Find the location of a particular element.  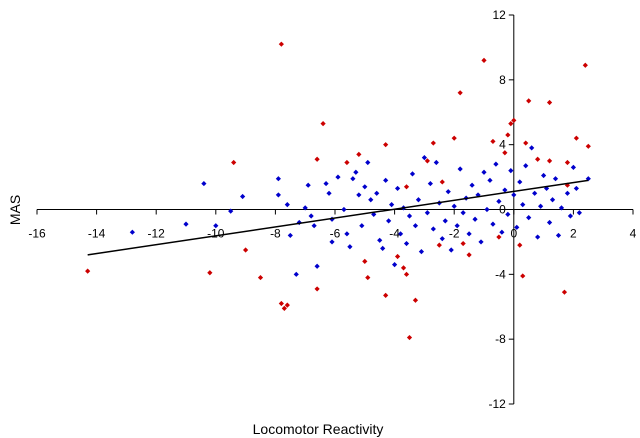

x-tick-label: -8 is located at coordinates (275, 234).